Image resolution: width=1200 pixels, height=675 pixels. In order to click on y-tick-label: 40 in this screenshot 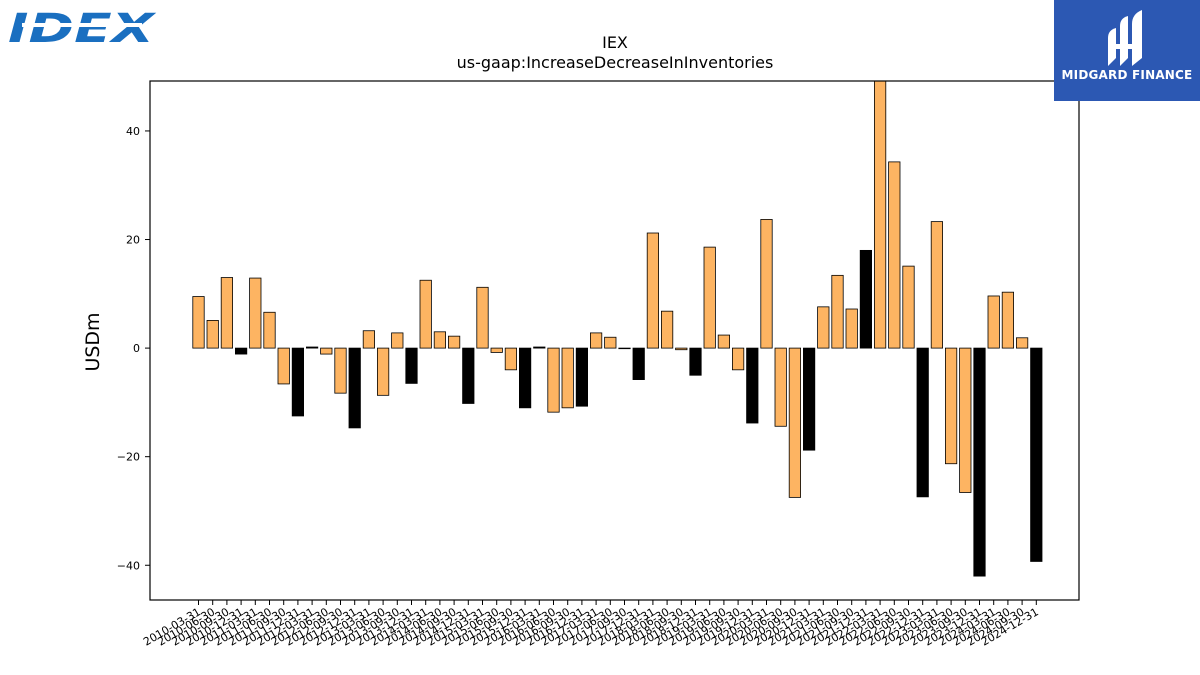, I will do `click(133, 131)`.